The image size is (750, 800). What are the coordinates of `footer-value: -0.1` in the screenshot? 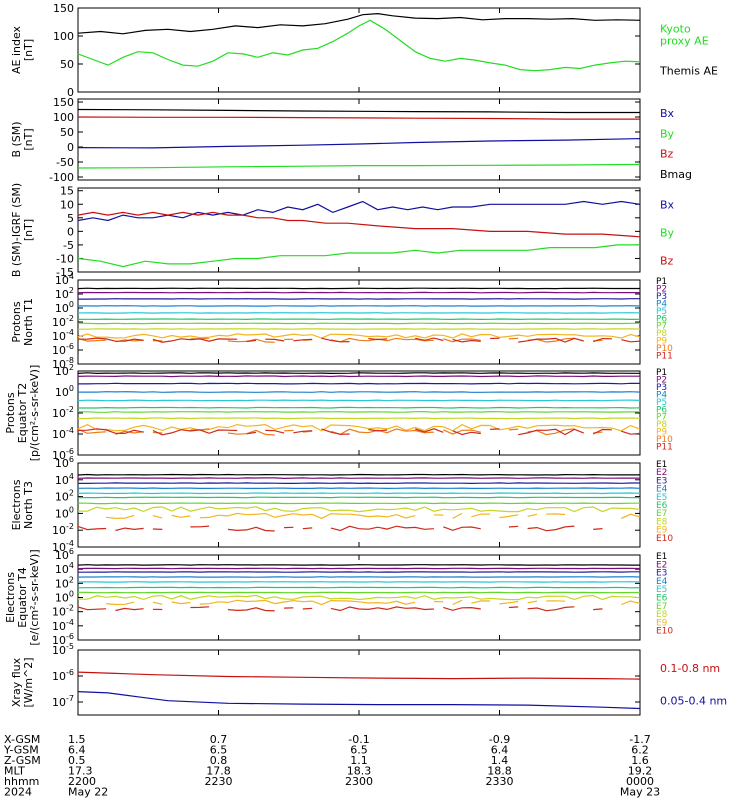 It's located at (358, 739).